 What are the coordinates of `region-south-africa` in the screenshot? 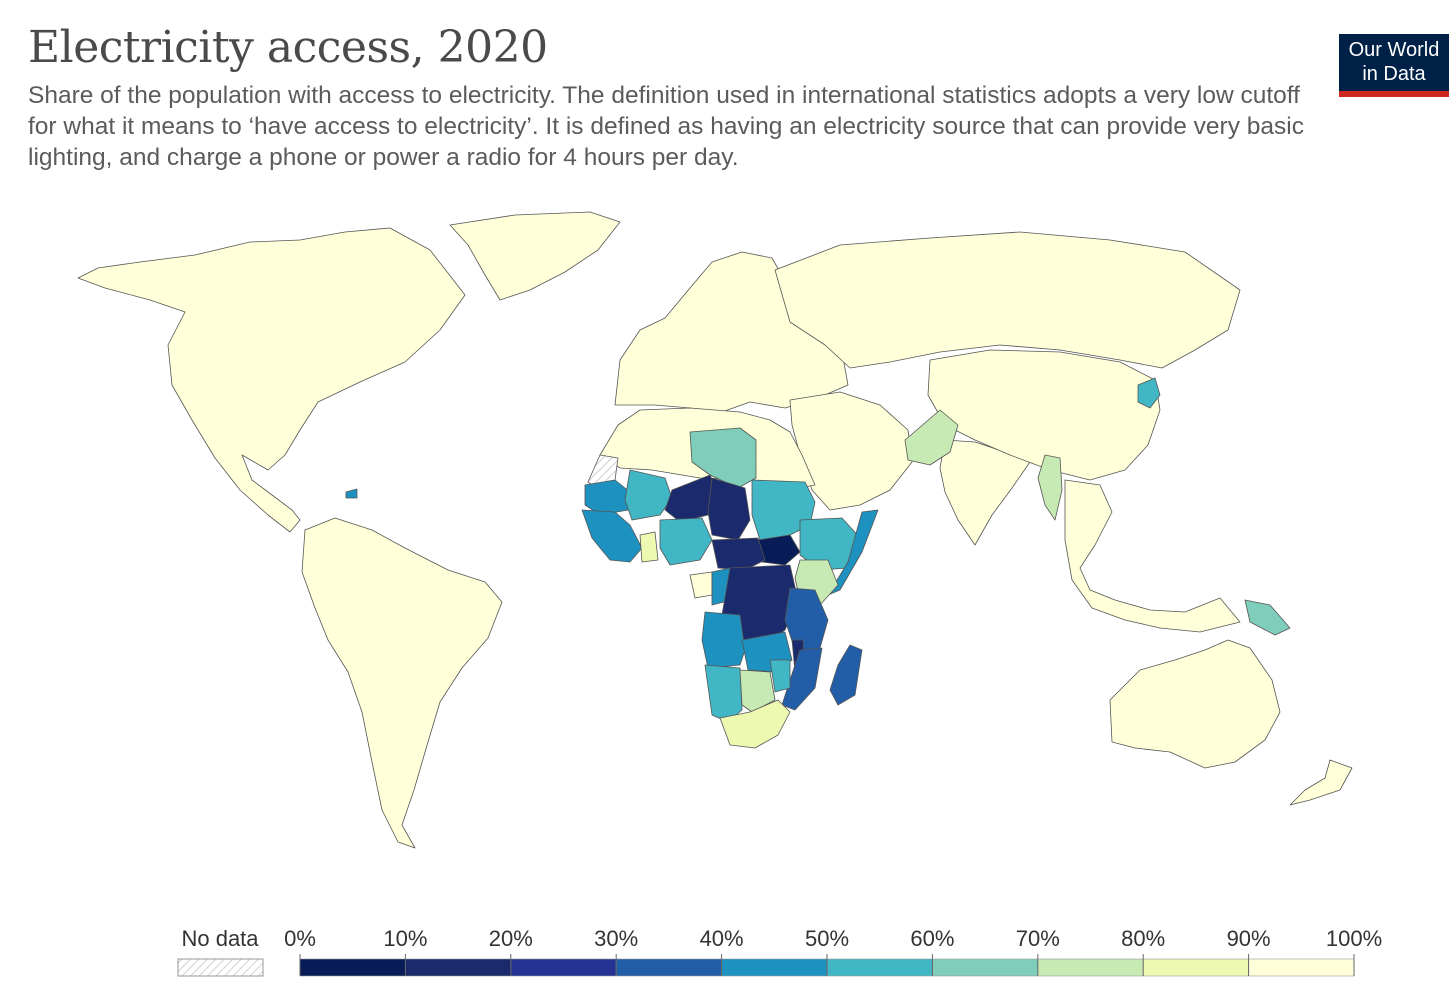 It's located at (755, 724).